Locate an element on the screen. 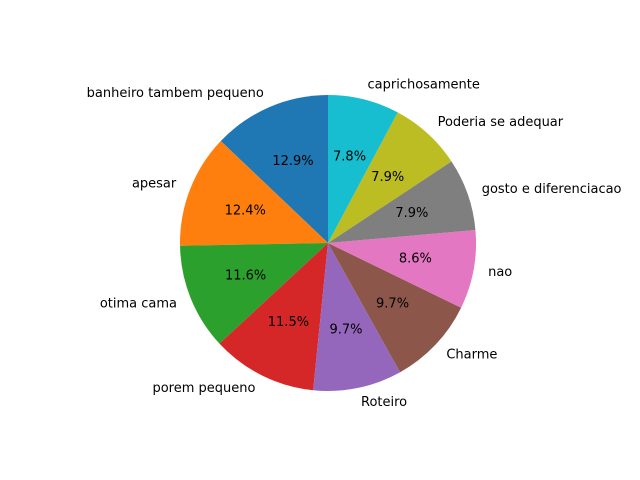 Image resolution: width=640 pixels, height=480 pixels. pie-slice-caprichosamente is located at coordinates (363, 169).